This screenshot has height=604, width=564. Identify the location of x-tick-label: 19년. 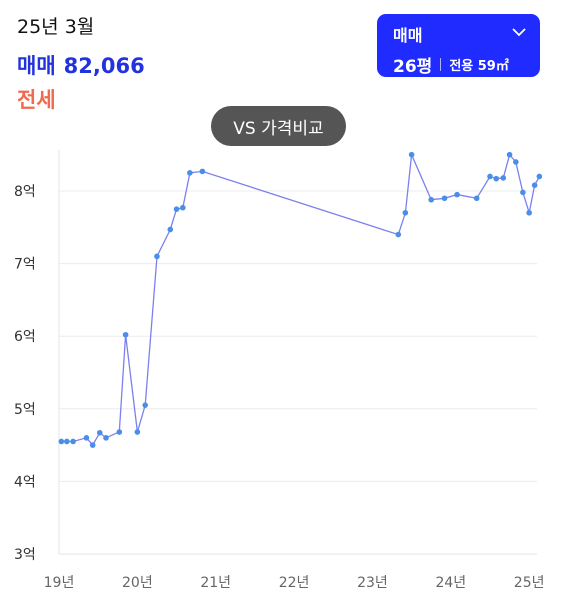
(59, 583).